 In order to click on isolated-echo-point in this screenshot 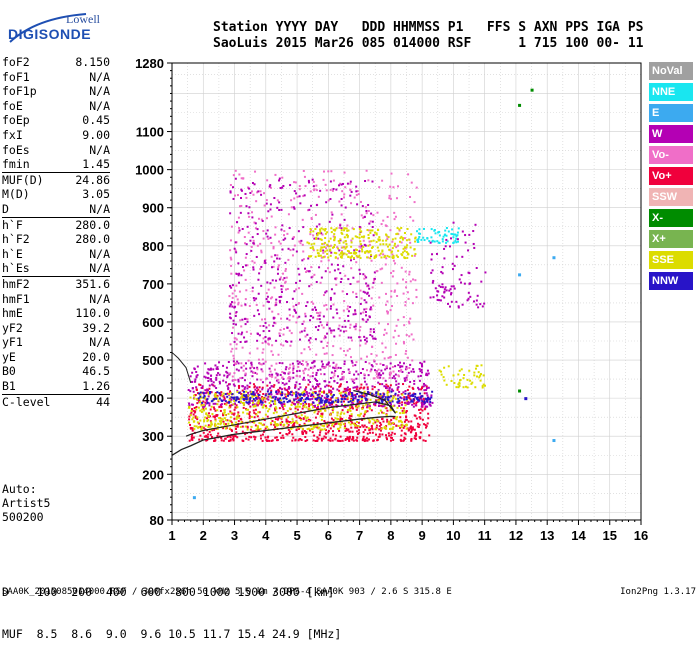, I will do `click(554, 258)`.